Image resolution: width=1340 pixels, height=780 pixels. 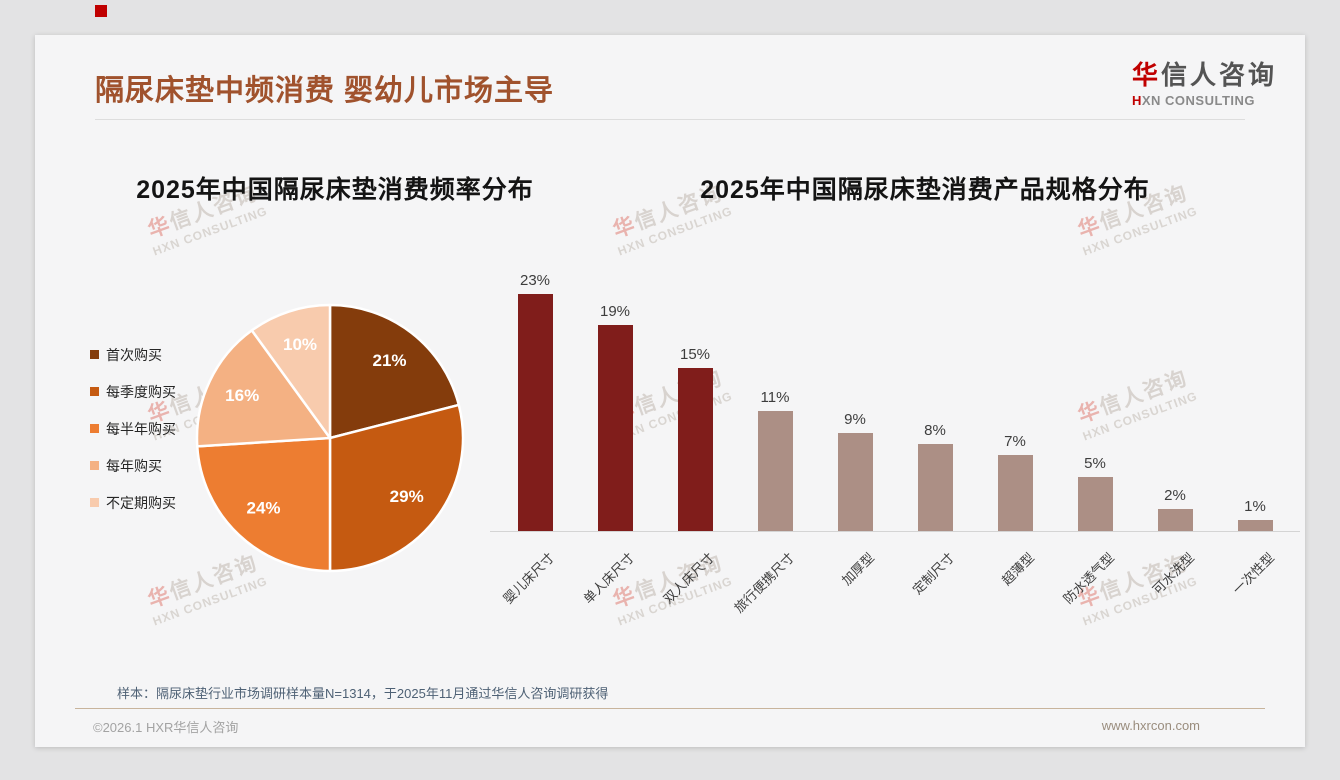 I want to click on legend-item: 首次购买, so click(x=133, y=354).